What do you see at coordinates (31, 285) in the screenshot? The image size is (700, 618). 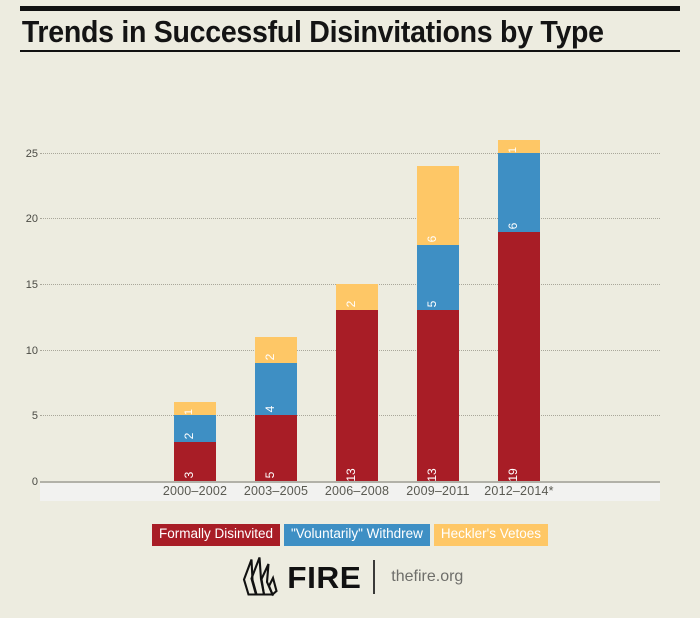 I see `y-axis-tick-label: 15` at bounding box center [31, 285].